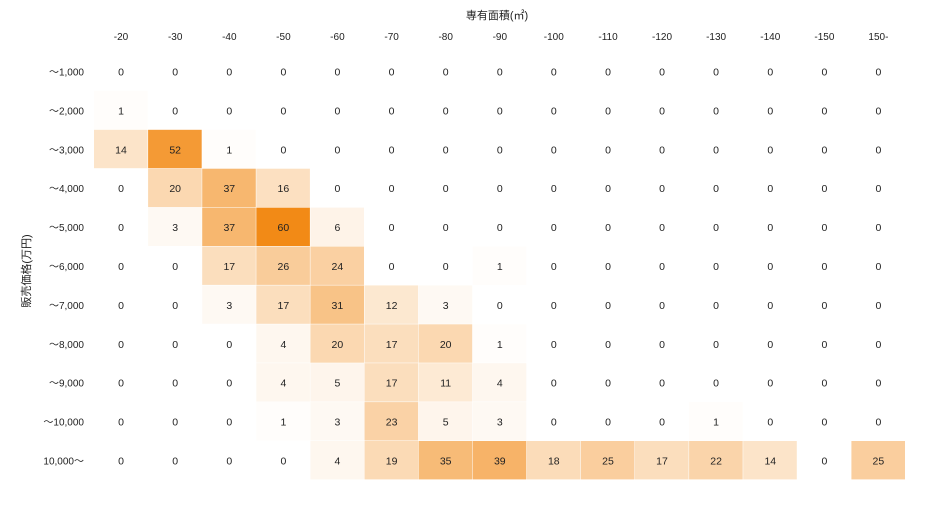  I want to click on x-tick-label: -90, so click(500, 37).